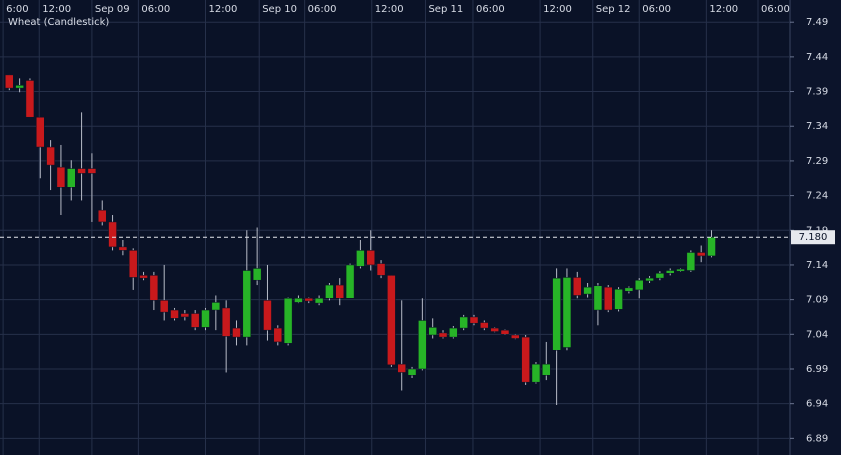 The width and height of the screenshot is (841, 455). I want to click on y-tick-label: 6.94, so click(817, 404).